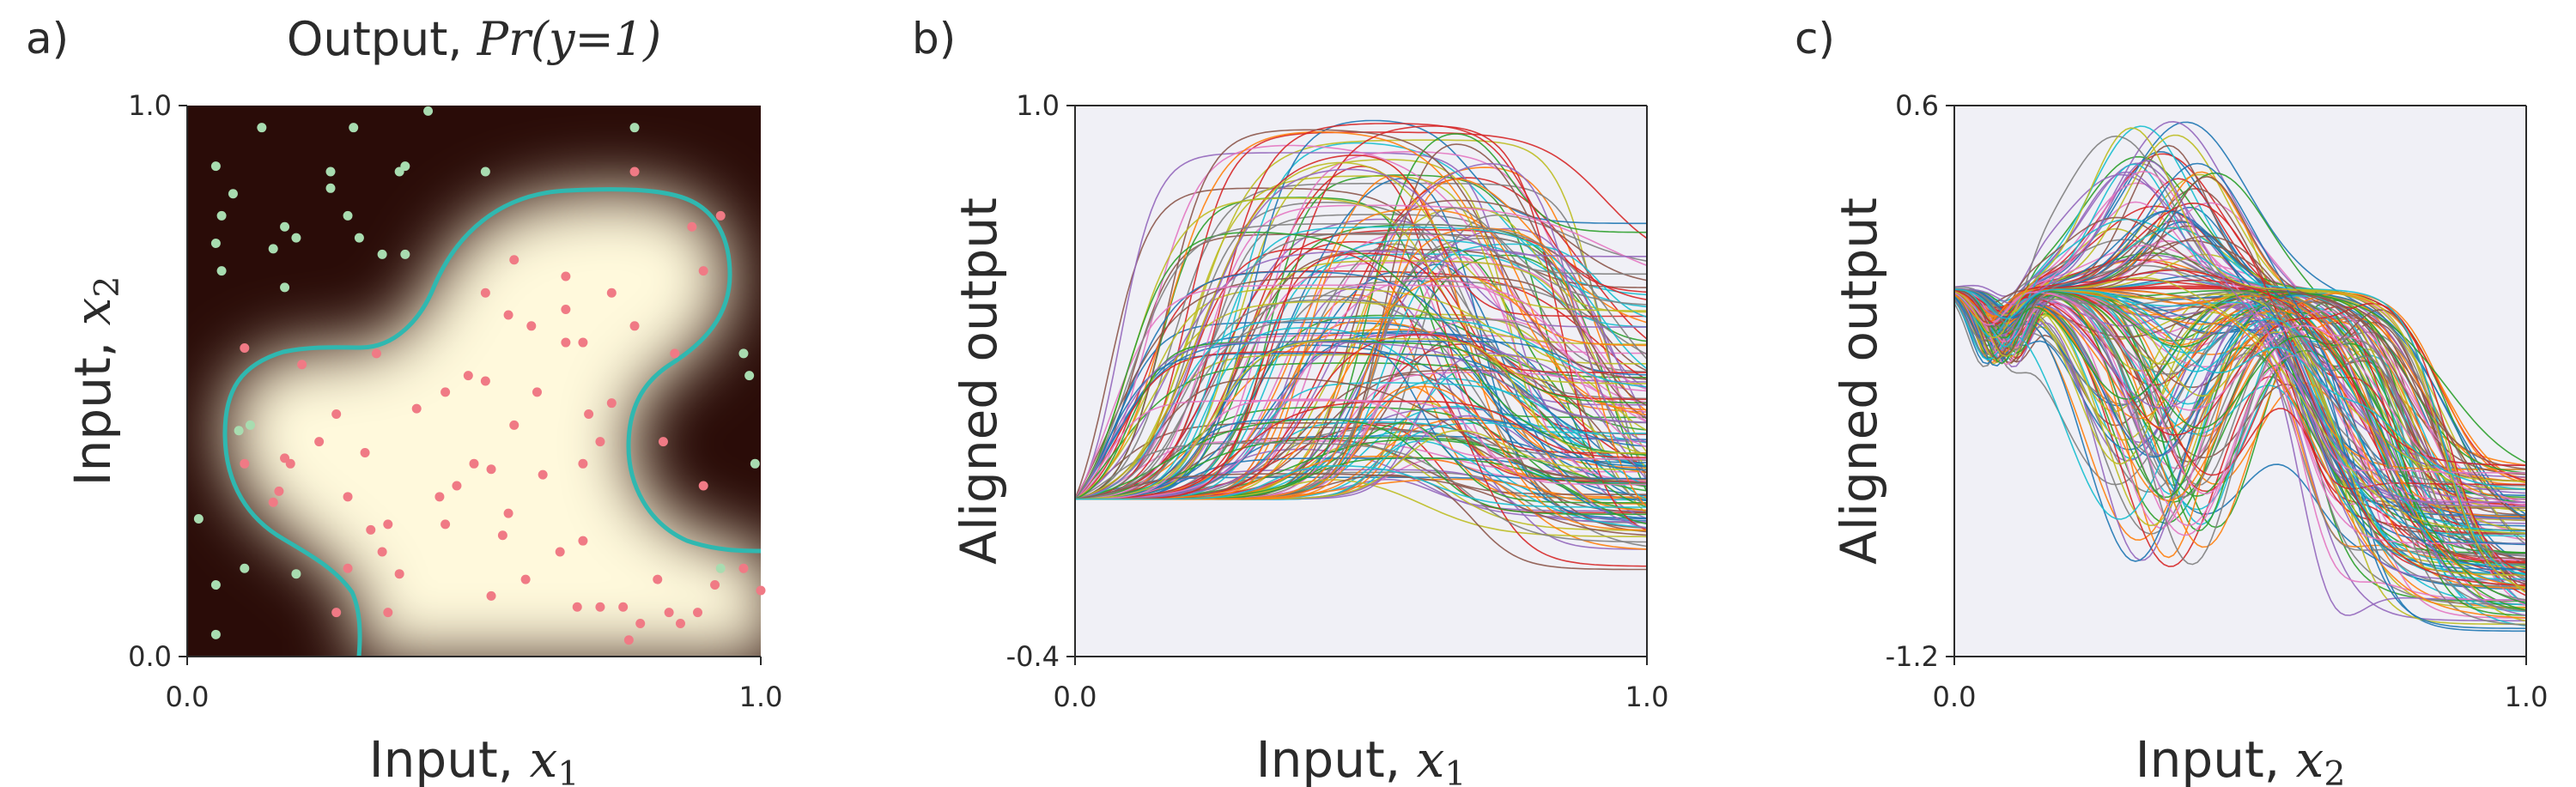  What do you see at coordinates (1075, 697) in the screenshot?
I see `x-tick-label: 0.0` at bounding box center [1075, 697].